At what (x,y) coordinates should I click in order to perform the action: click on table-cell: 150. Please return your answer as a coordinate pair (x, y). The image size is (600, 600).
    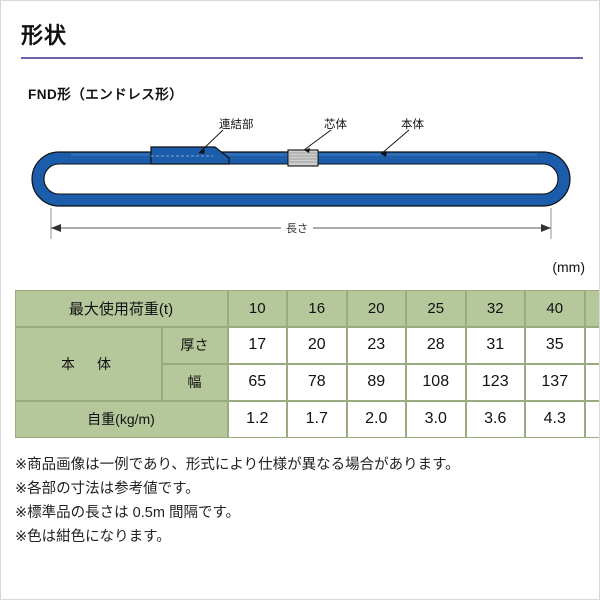
    Looking at the image, I should click on (591, 382).